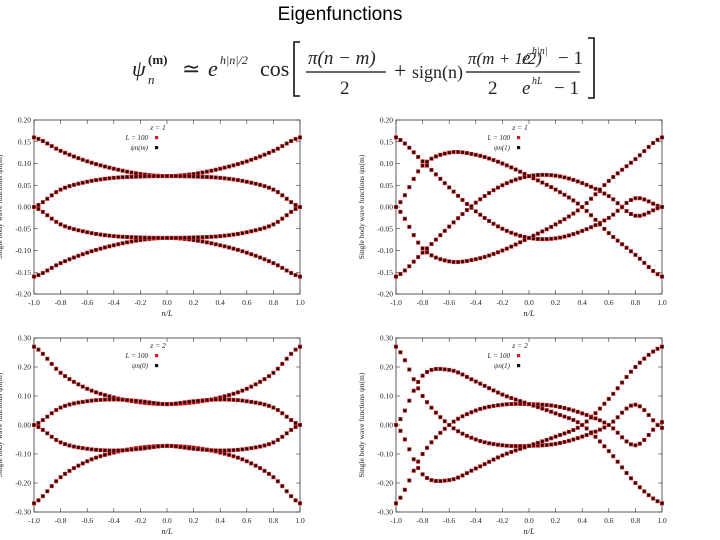  I want to click on series-a, so click(529, 396).